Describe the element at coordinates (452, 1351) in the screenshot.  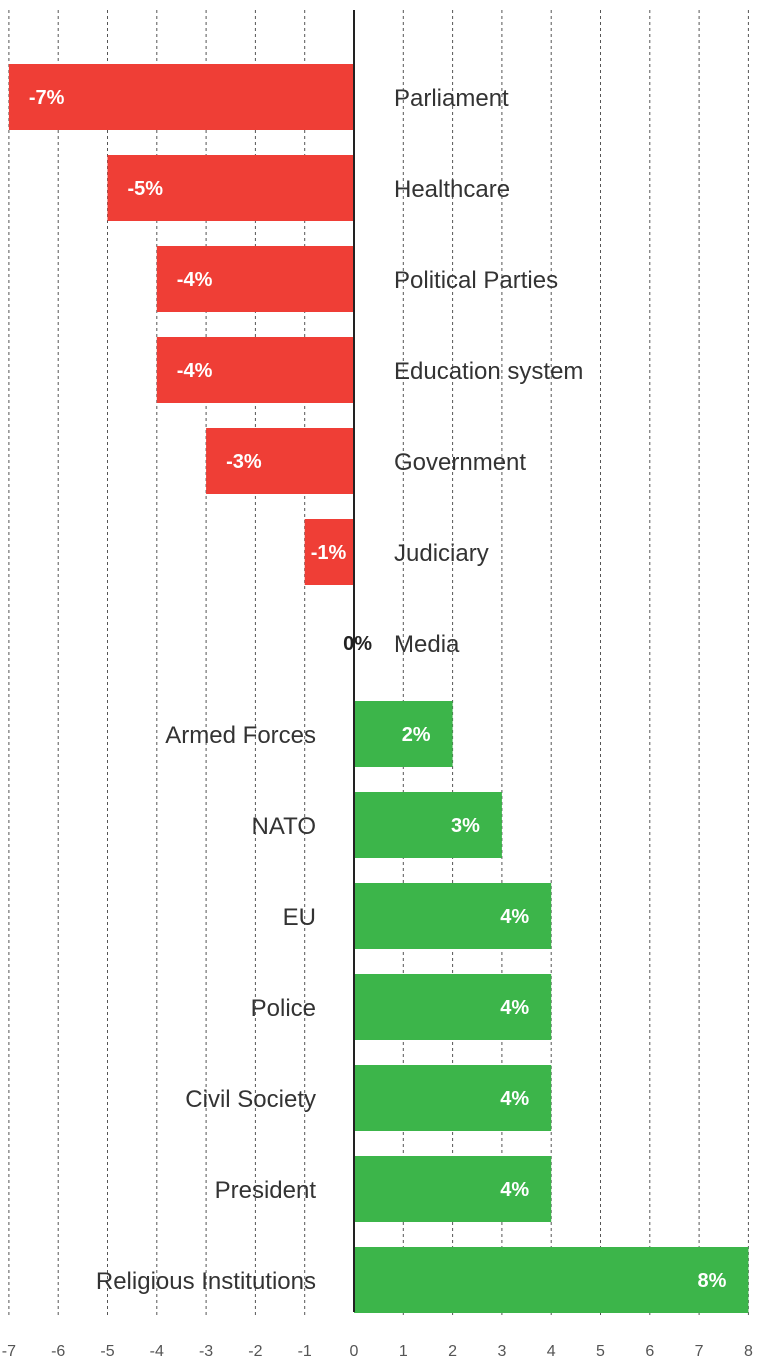
I see `x-tick-label: 2` at that location.